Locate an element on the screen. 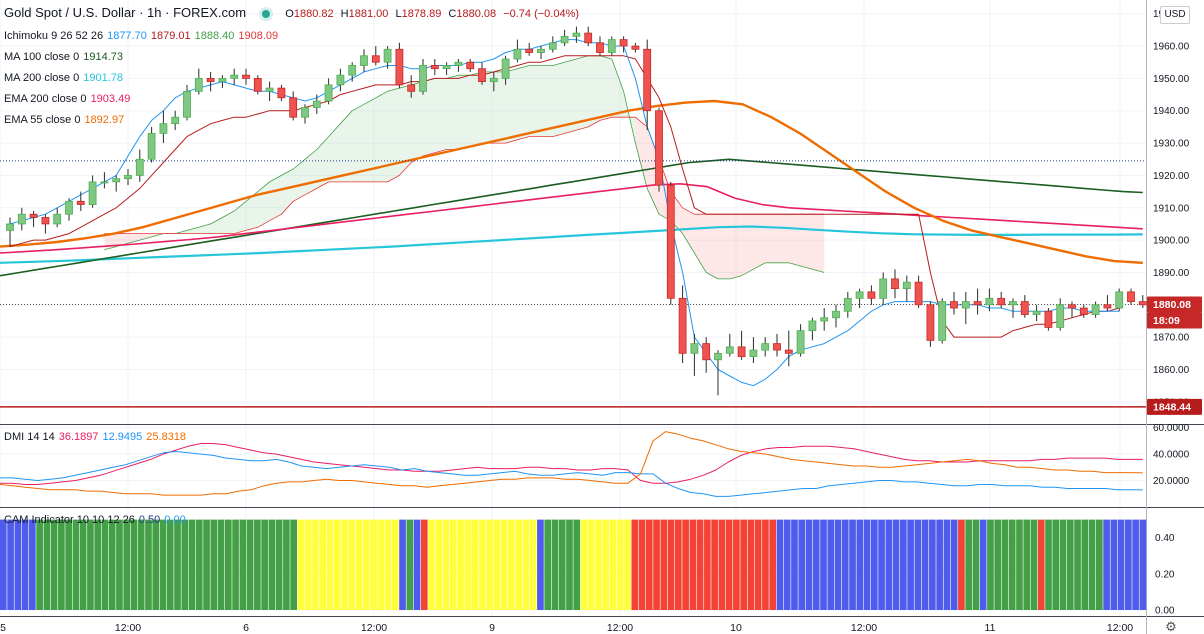 The width and height of the screenshot is (1204, 634). currency-button: USD is located at coordinates (1175, 15).